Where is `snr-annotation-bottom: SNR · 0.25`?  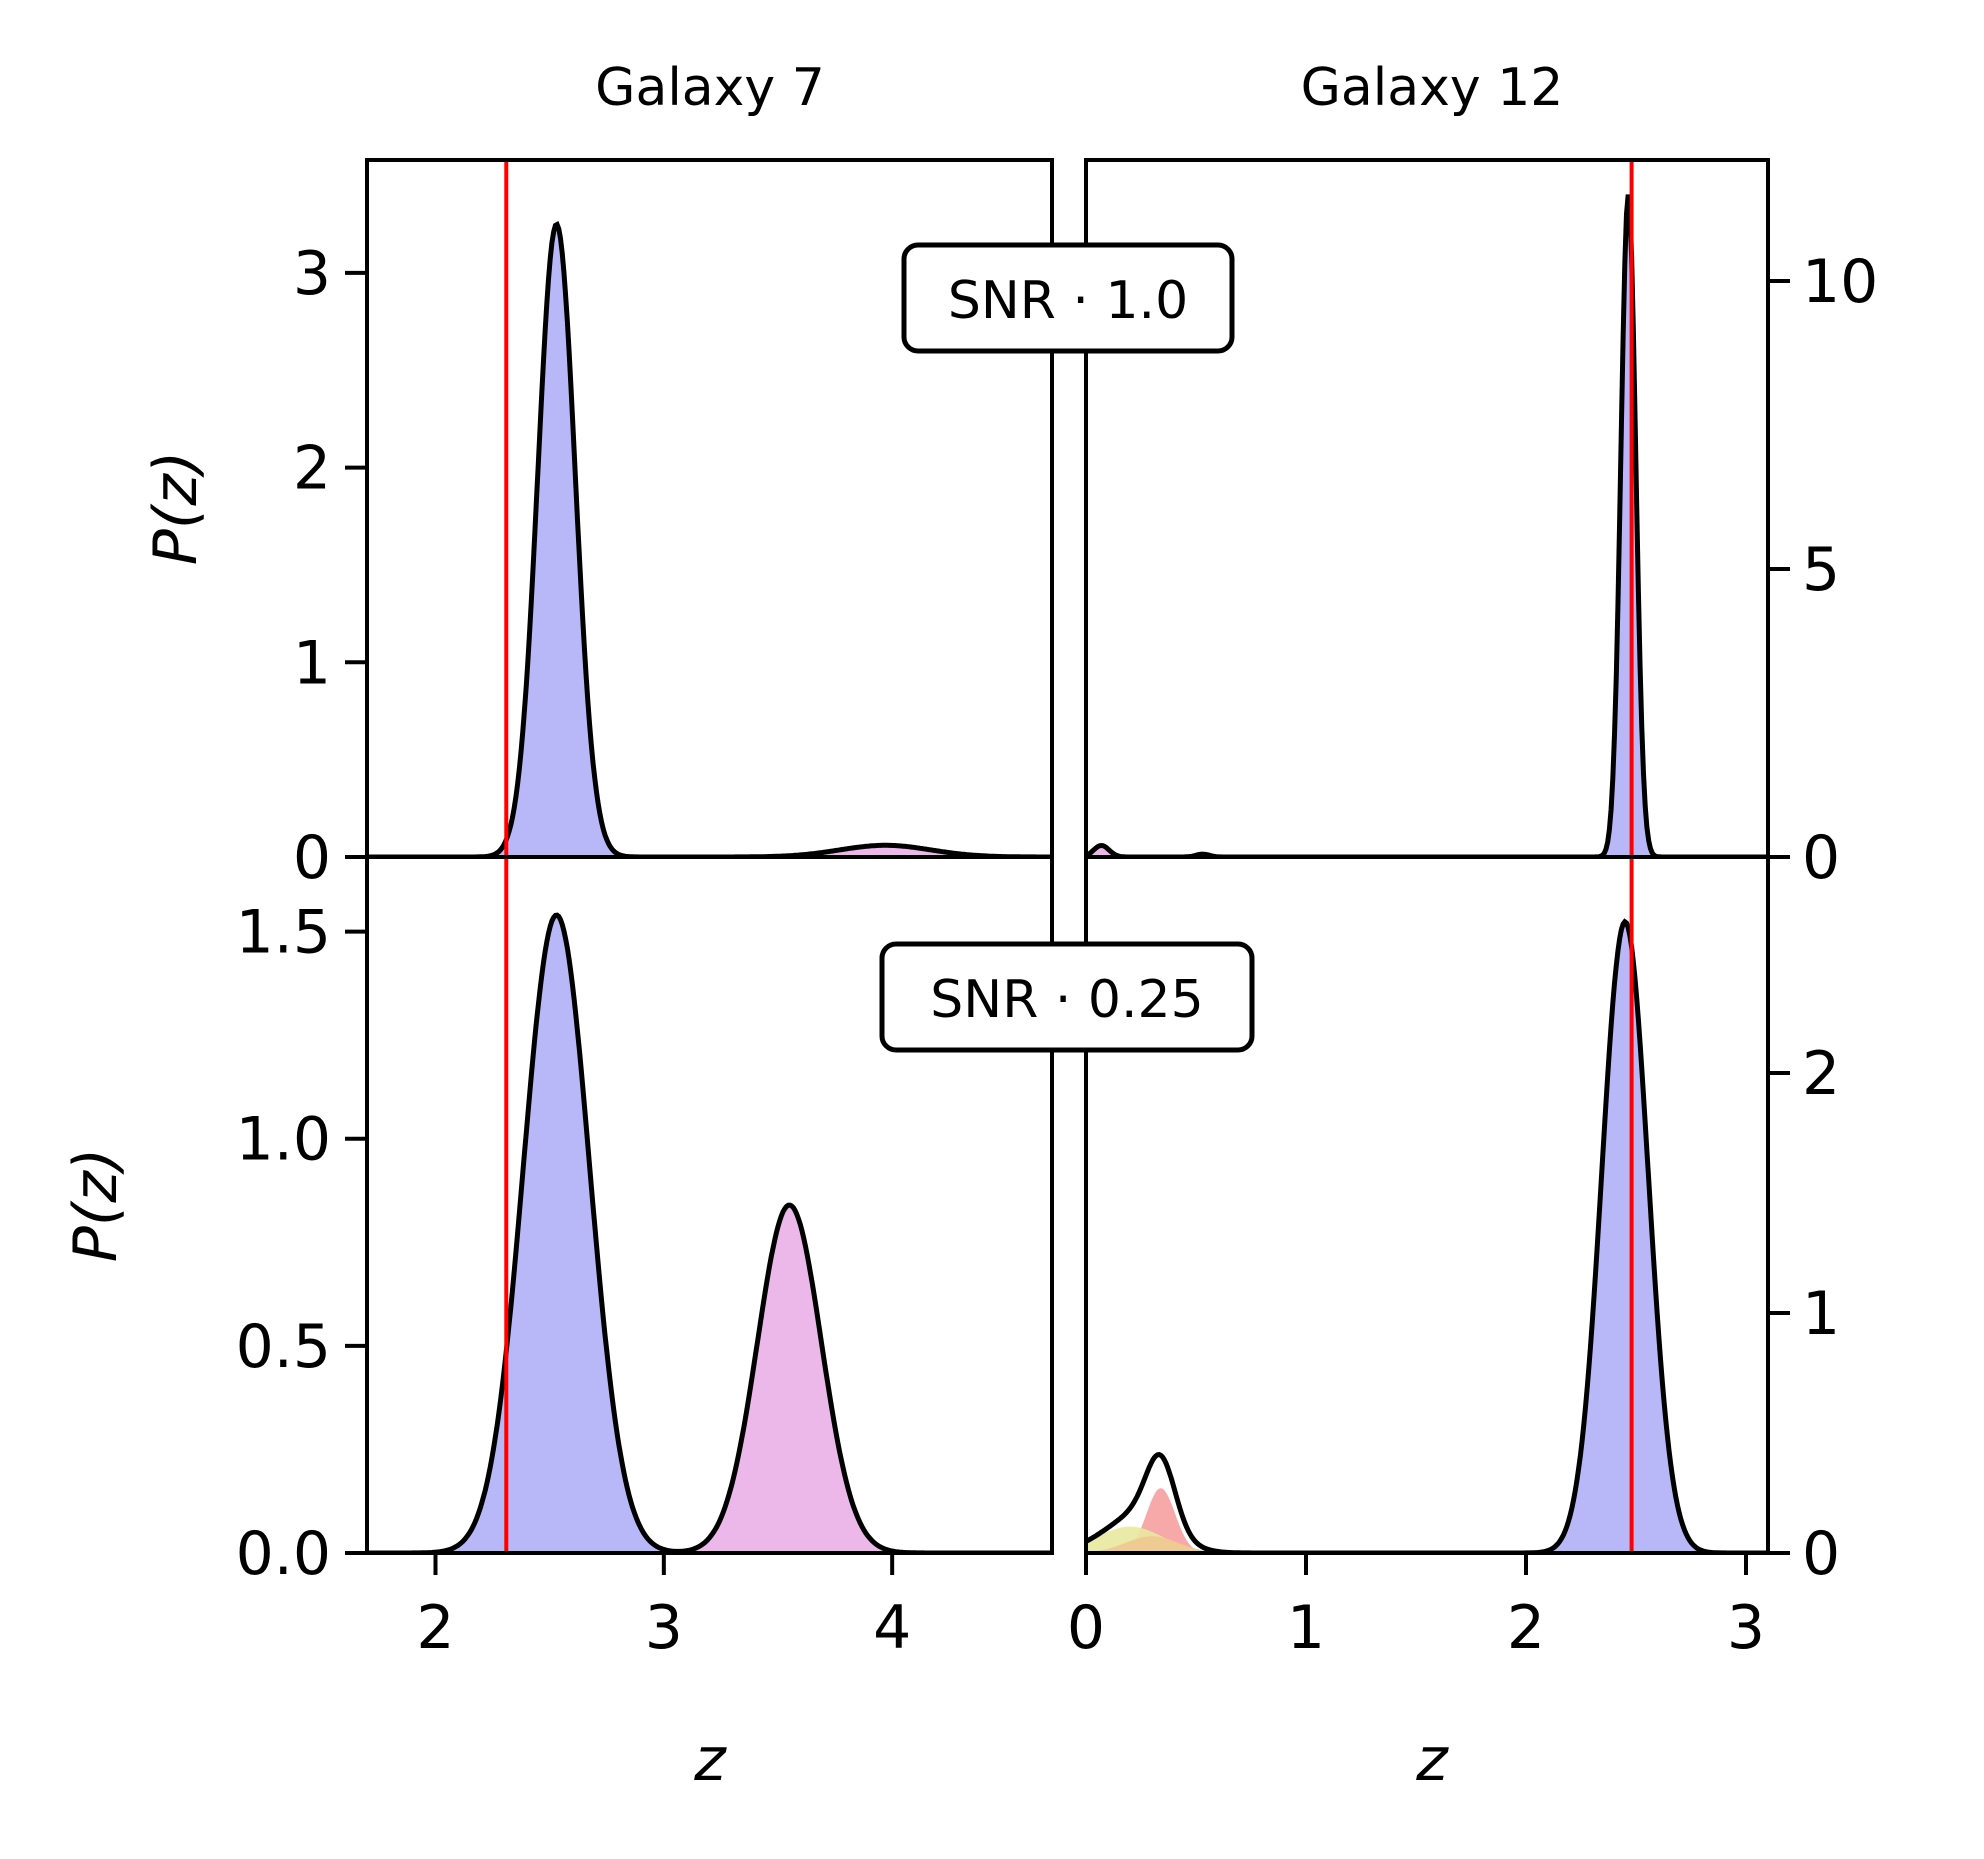 snr-annotation-bottom: SNR · 0.25 is located at coordinates (1067, 997).